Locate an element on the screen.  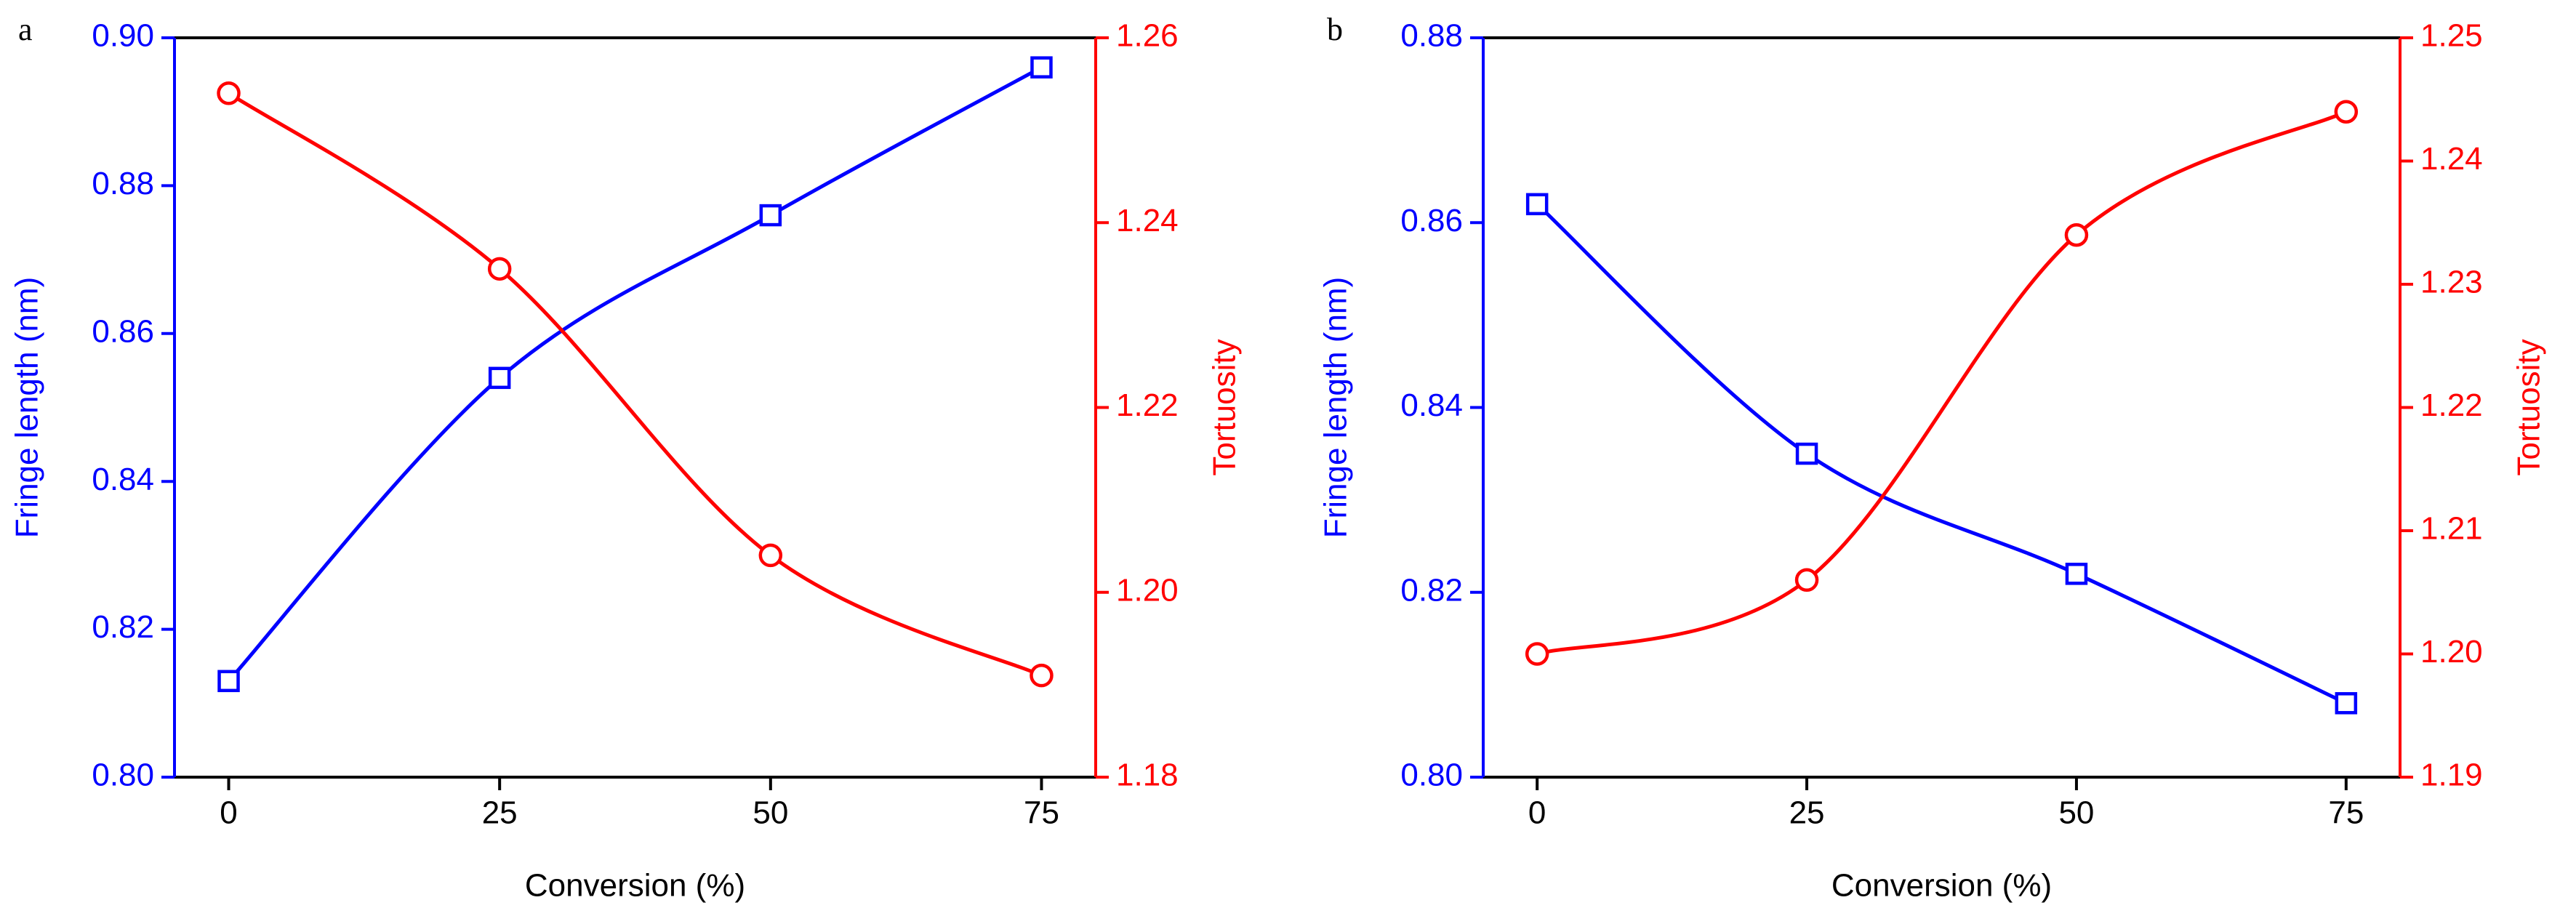
y2-tick-label: 1.19 is located at coordinates (2451, 775).